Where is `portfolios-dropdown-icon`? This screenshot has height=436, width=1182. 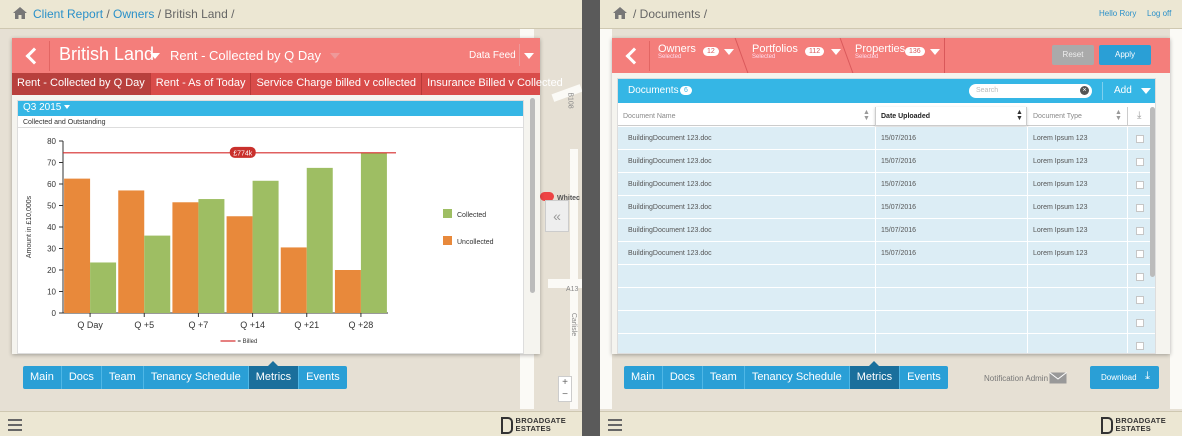 portfolios-dropdown-icon is located at coordinates (836, 52).